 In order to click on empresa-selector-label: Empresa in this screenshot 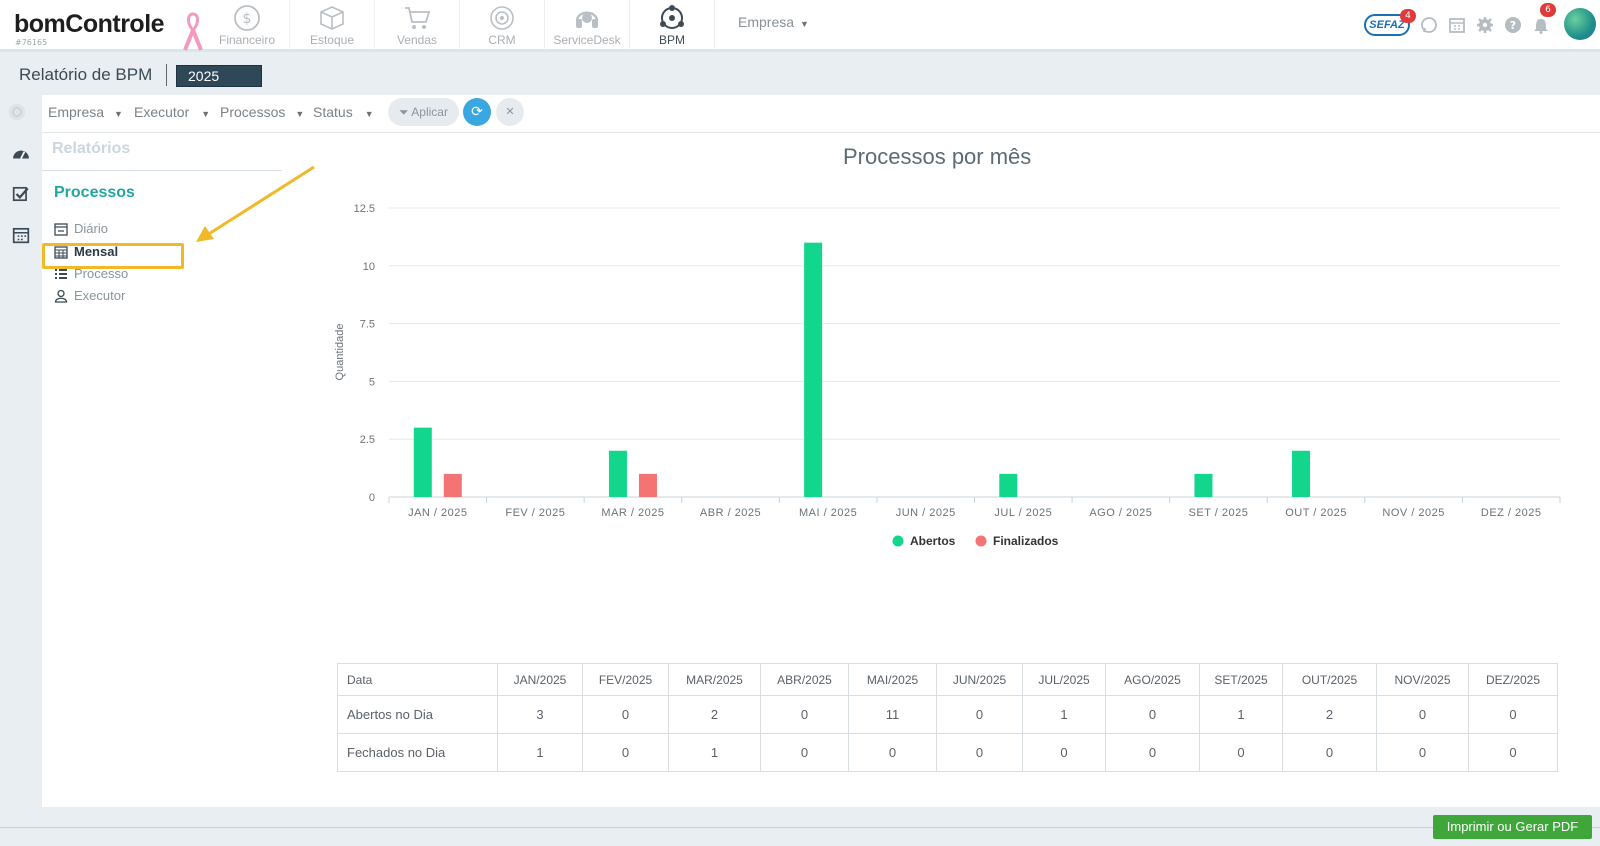, I will do `click(766, 22)`.